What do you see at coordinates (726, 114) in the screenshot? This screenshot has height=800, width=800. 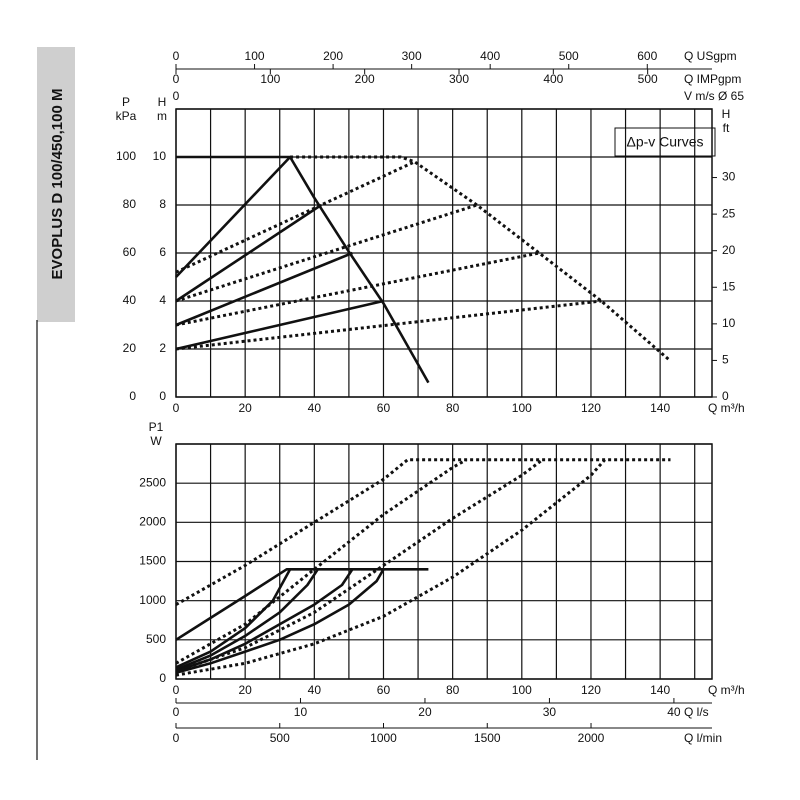 I see `y2-axis-label: H` at bounding box center [726, 114].